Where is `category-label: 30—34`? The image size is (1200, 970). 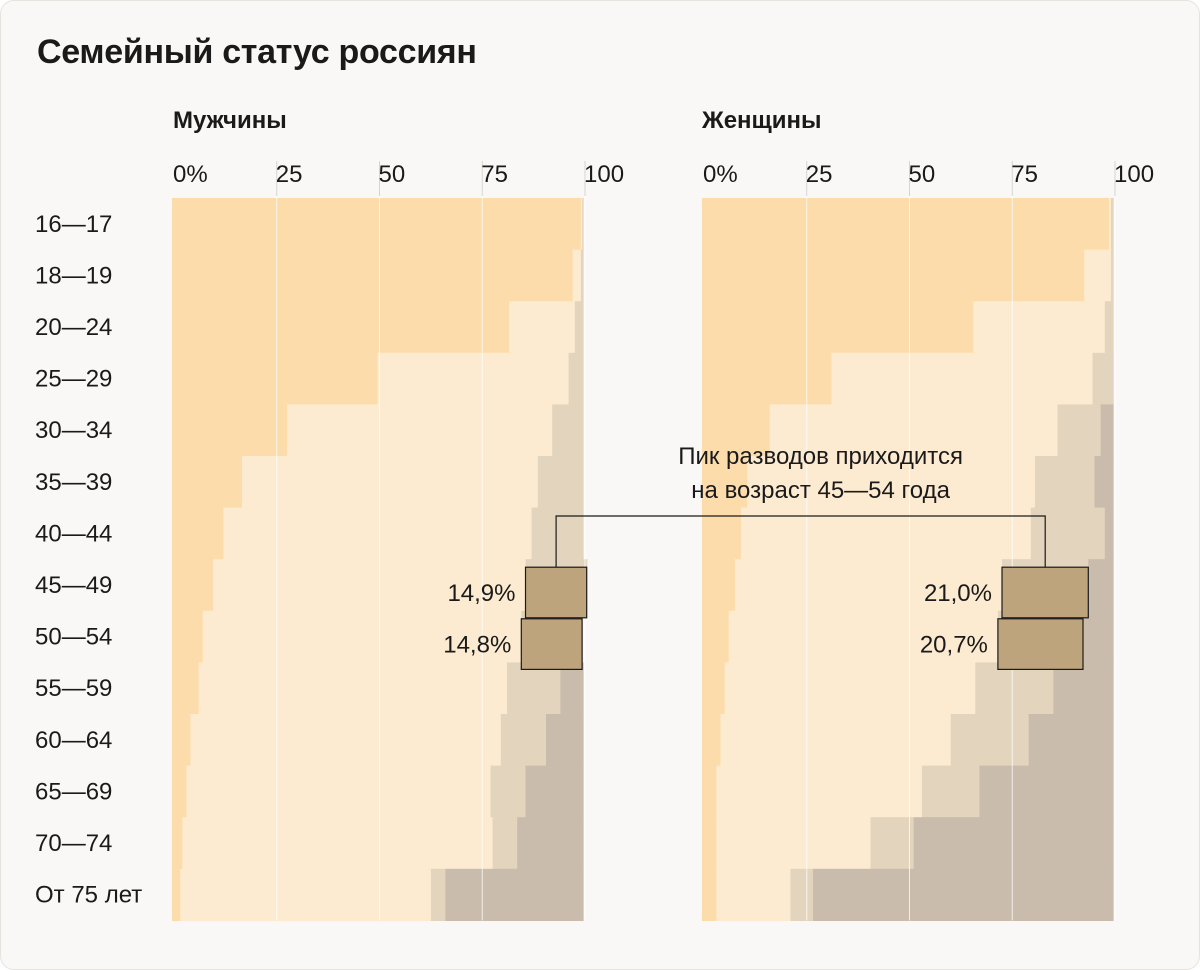 category-label: 30—34 is located at coordinates (73, 430).